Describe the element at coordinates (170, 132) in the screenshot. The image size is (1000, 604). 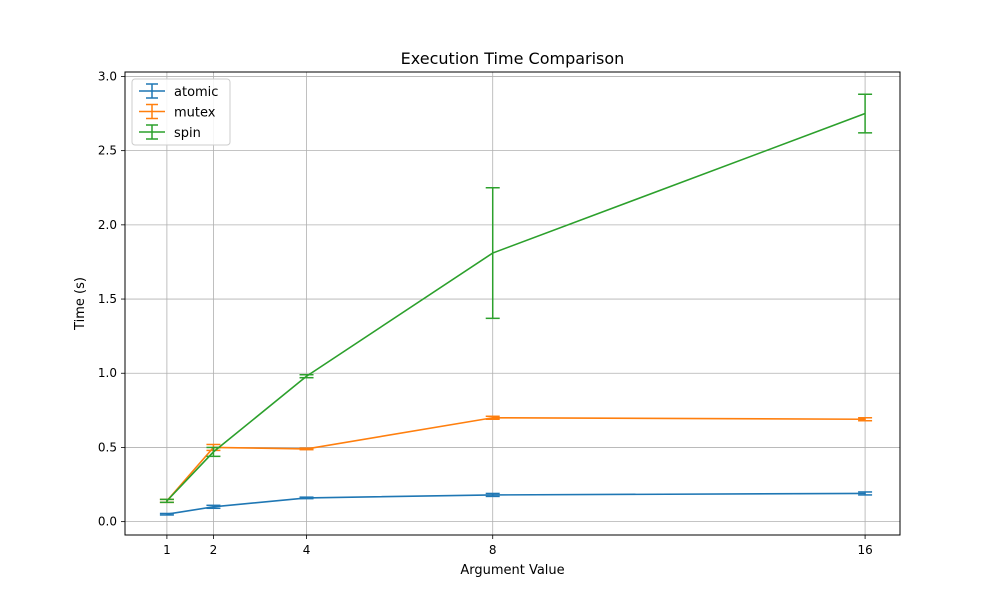
I see `legend-item-spin: spin` at that location.